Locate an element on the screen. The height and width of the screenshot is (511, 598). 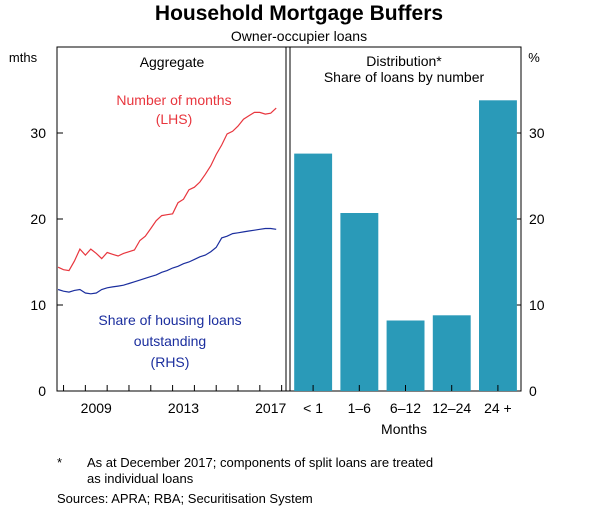
bar-category-labels: < 1 1–6 6–12 12–24 24 + is located at coordinates (407, 400).